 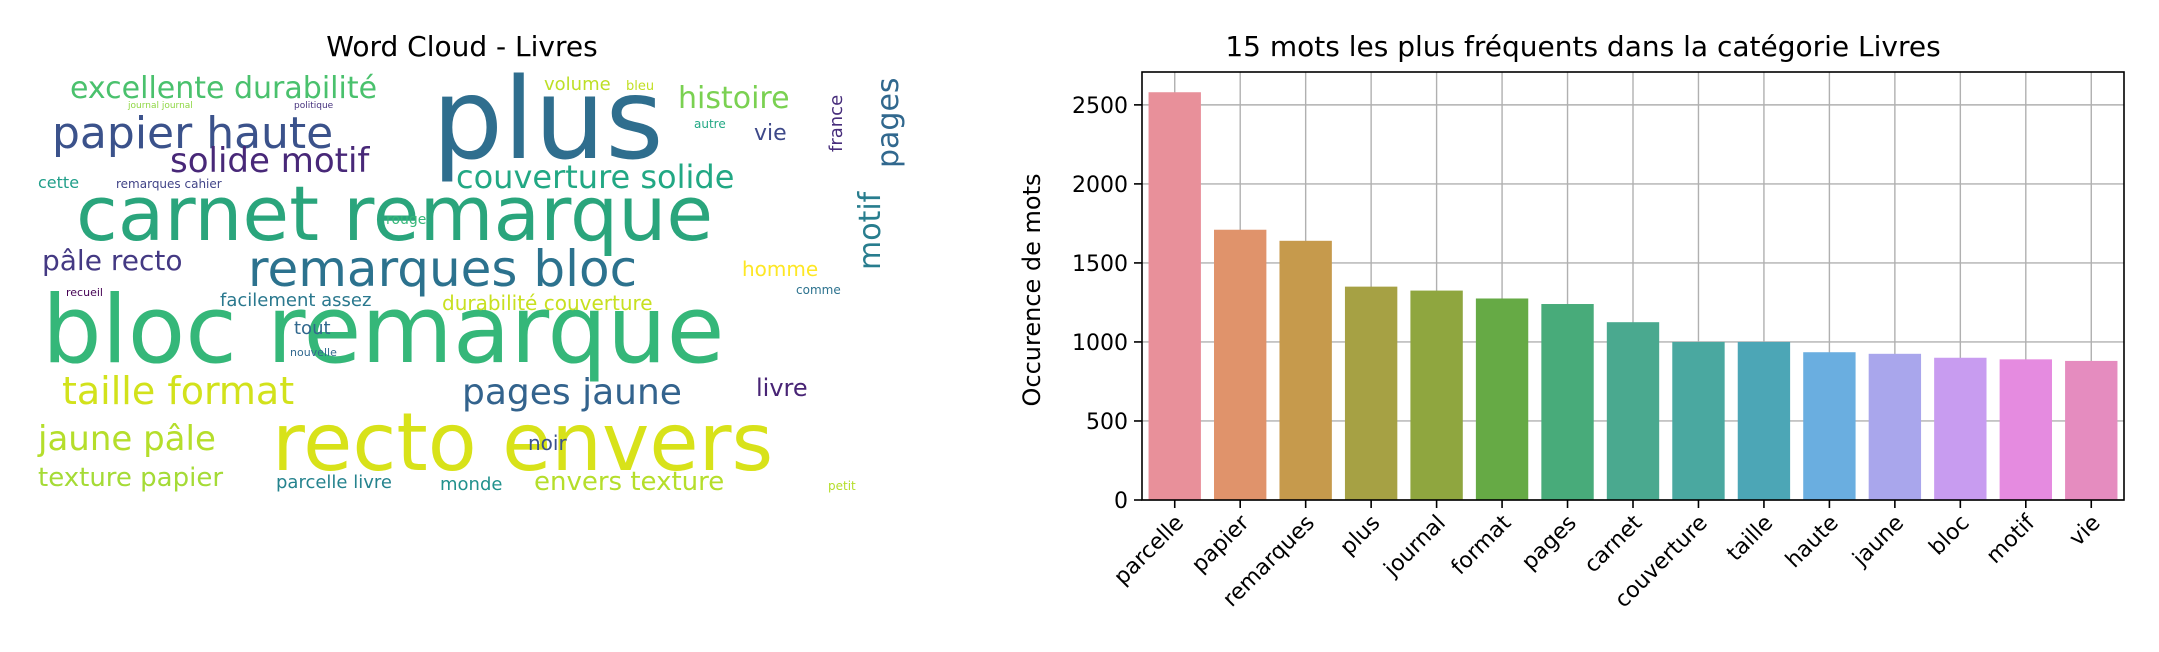 I want to click on x-tick-label: taille, so click(x=1750, y=539).